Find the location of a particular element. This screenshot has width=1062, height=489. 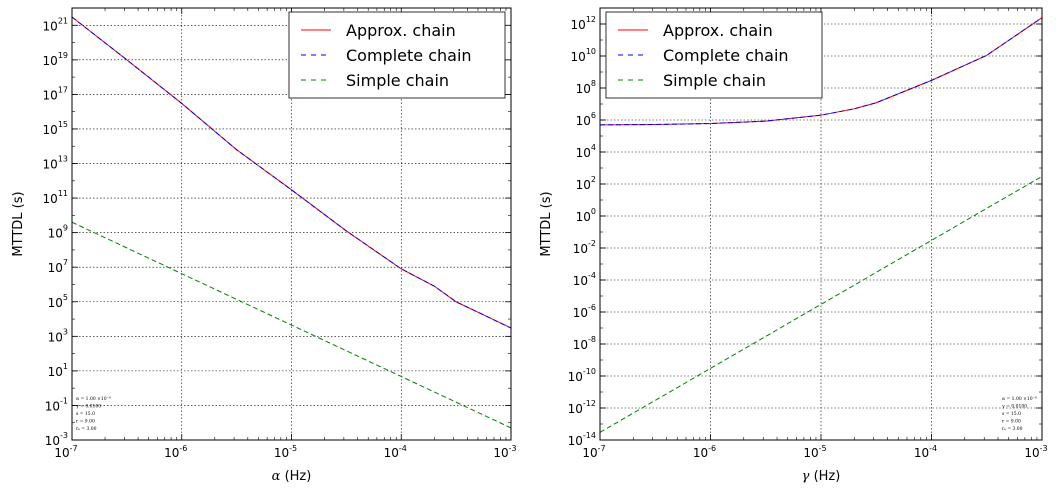

y-tick-exponent: -1 is located at coordinates (64, 400).